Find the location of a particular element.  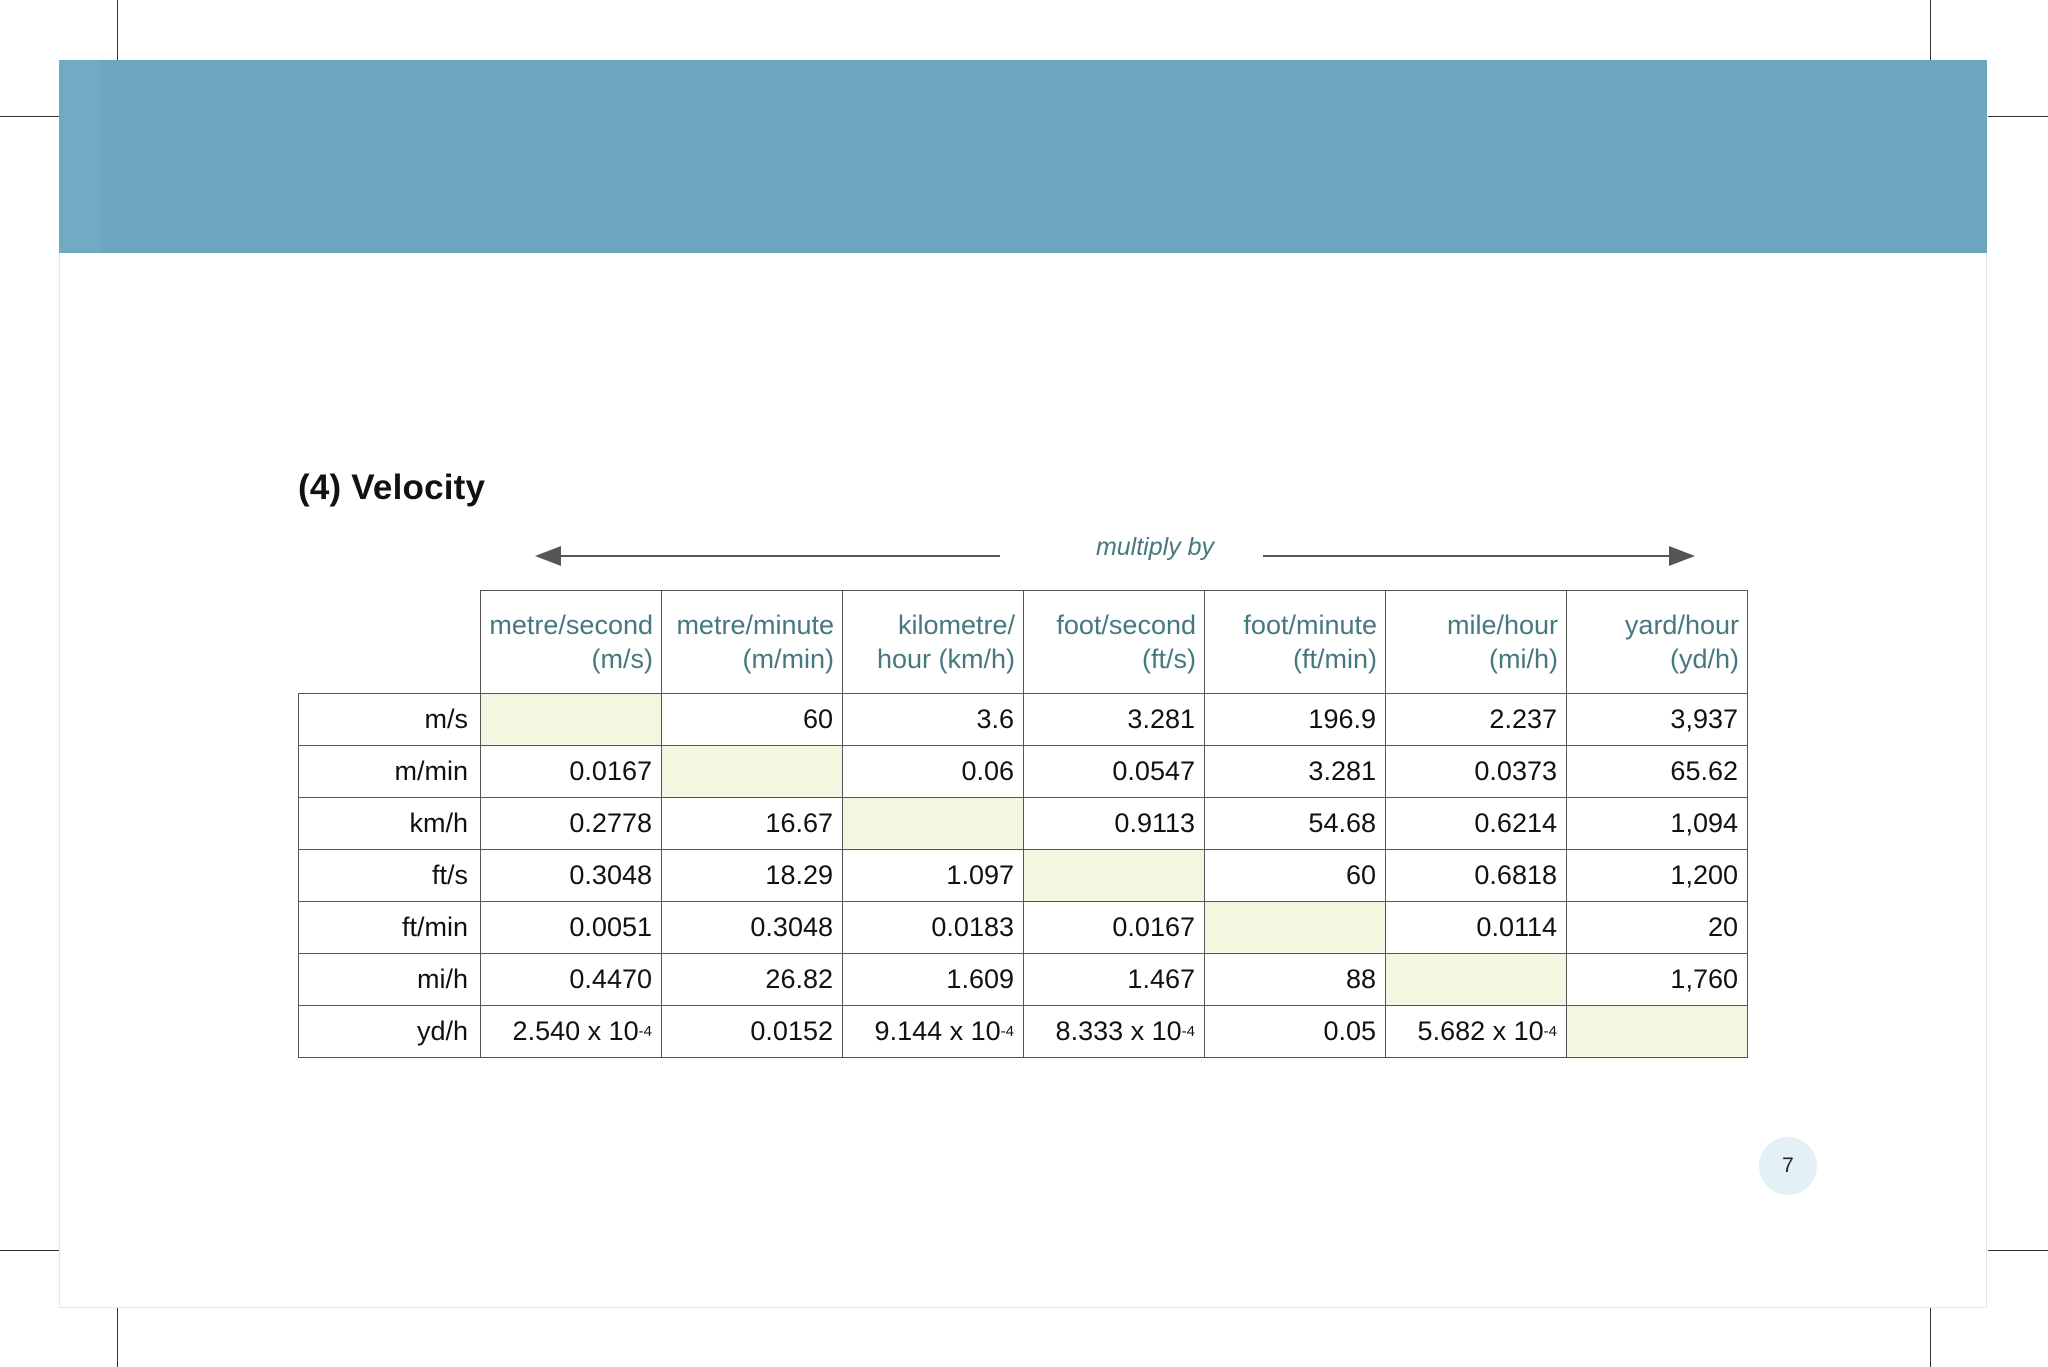

column-header-unit: hour (km/h) is located at coordinates (945, 659).